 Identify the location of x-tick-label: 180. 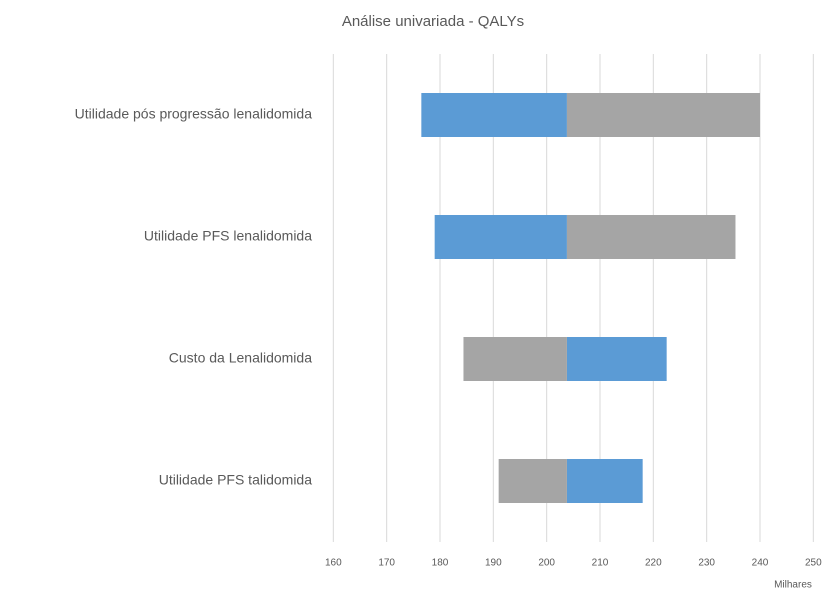
(440, 563).